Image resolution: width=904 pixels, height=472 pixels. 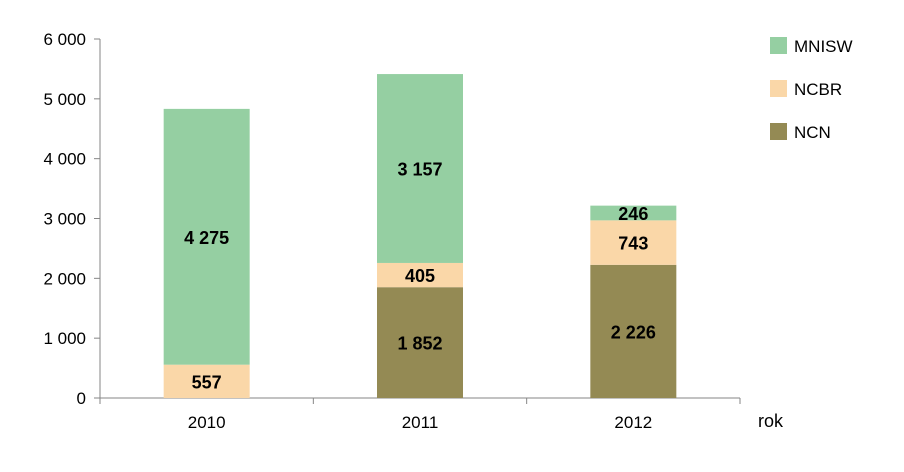 What do you see at coordinates (64, 278) in the screenshot?
I see `y-tick-label: 2 000` at bounding box center [64, 278].